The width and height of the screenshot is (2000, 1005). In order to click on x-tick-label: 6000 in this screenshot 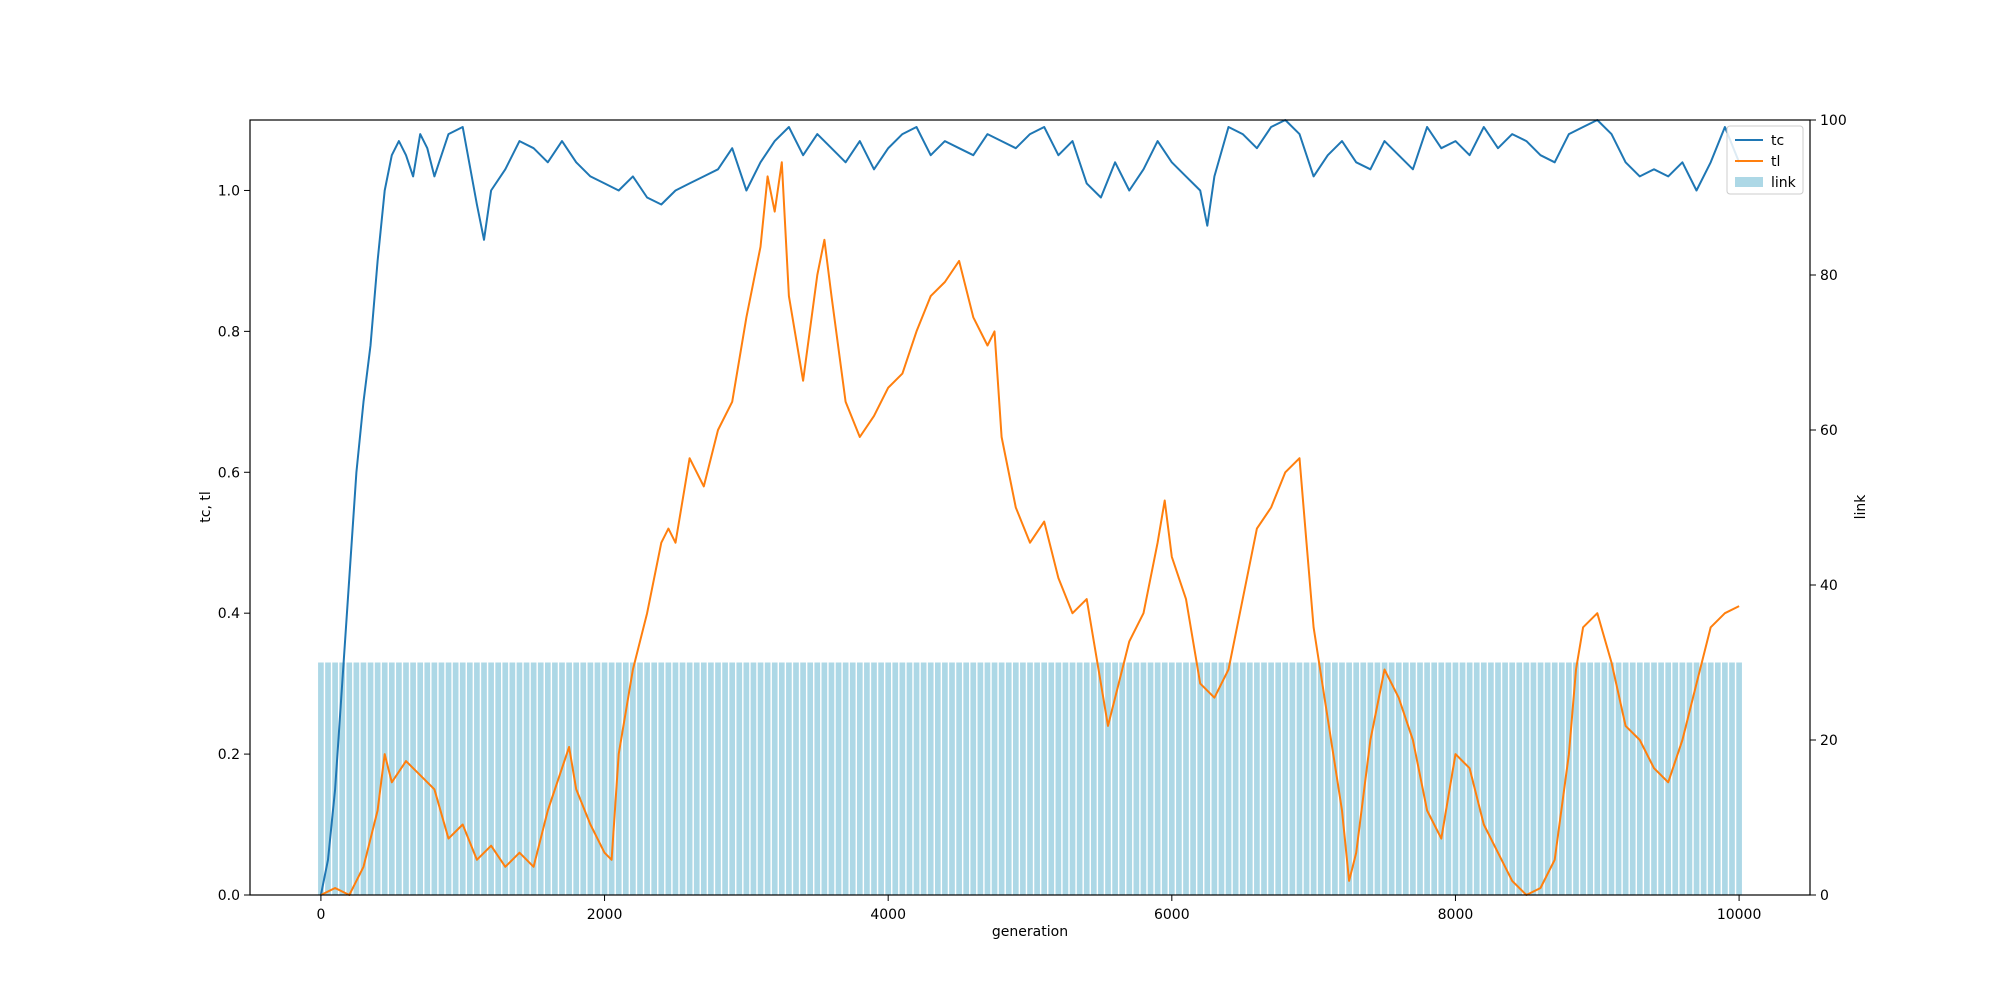, I will do `click(1172, 915)`.